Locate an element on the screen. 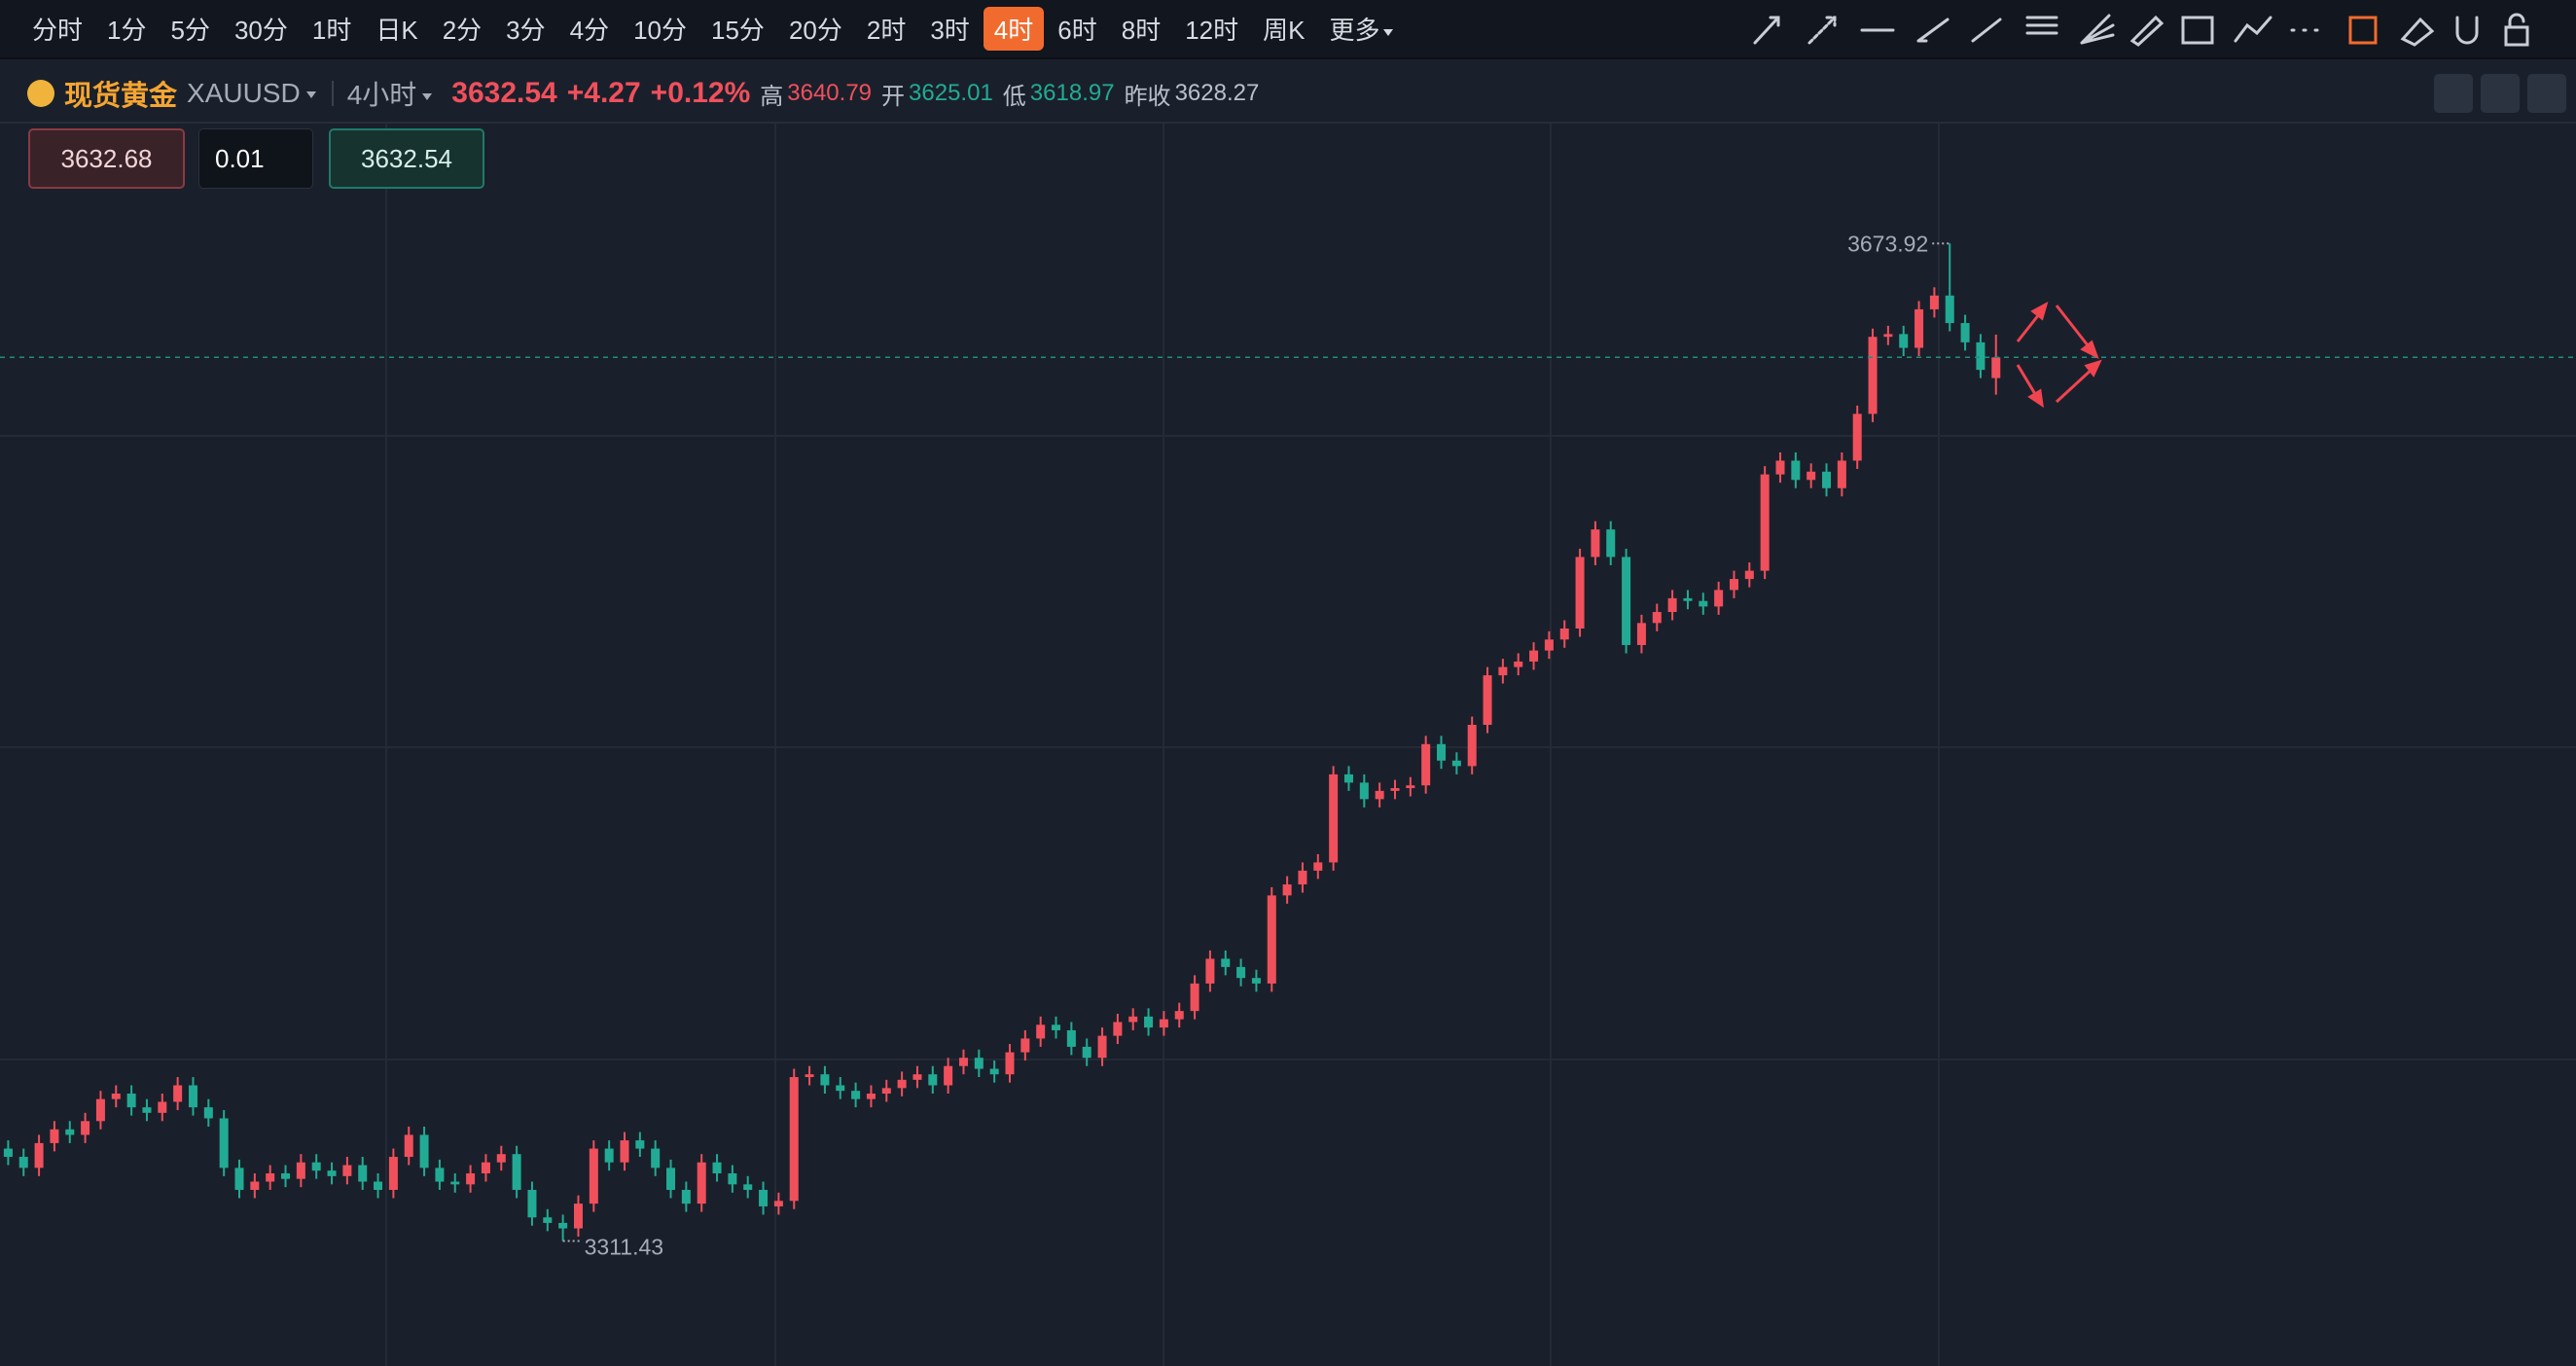  icon-segment is located at coordinates (1986, 30).